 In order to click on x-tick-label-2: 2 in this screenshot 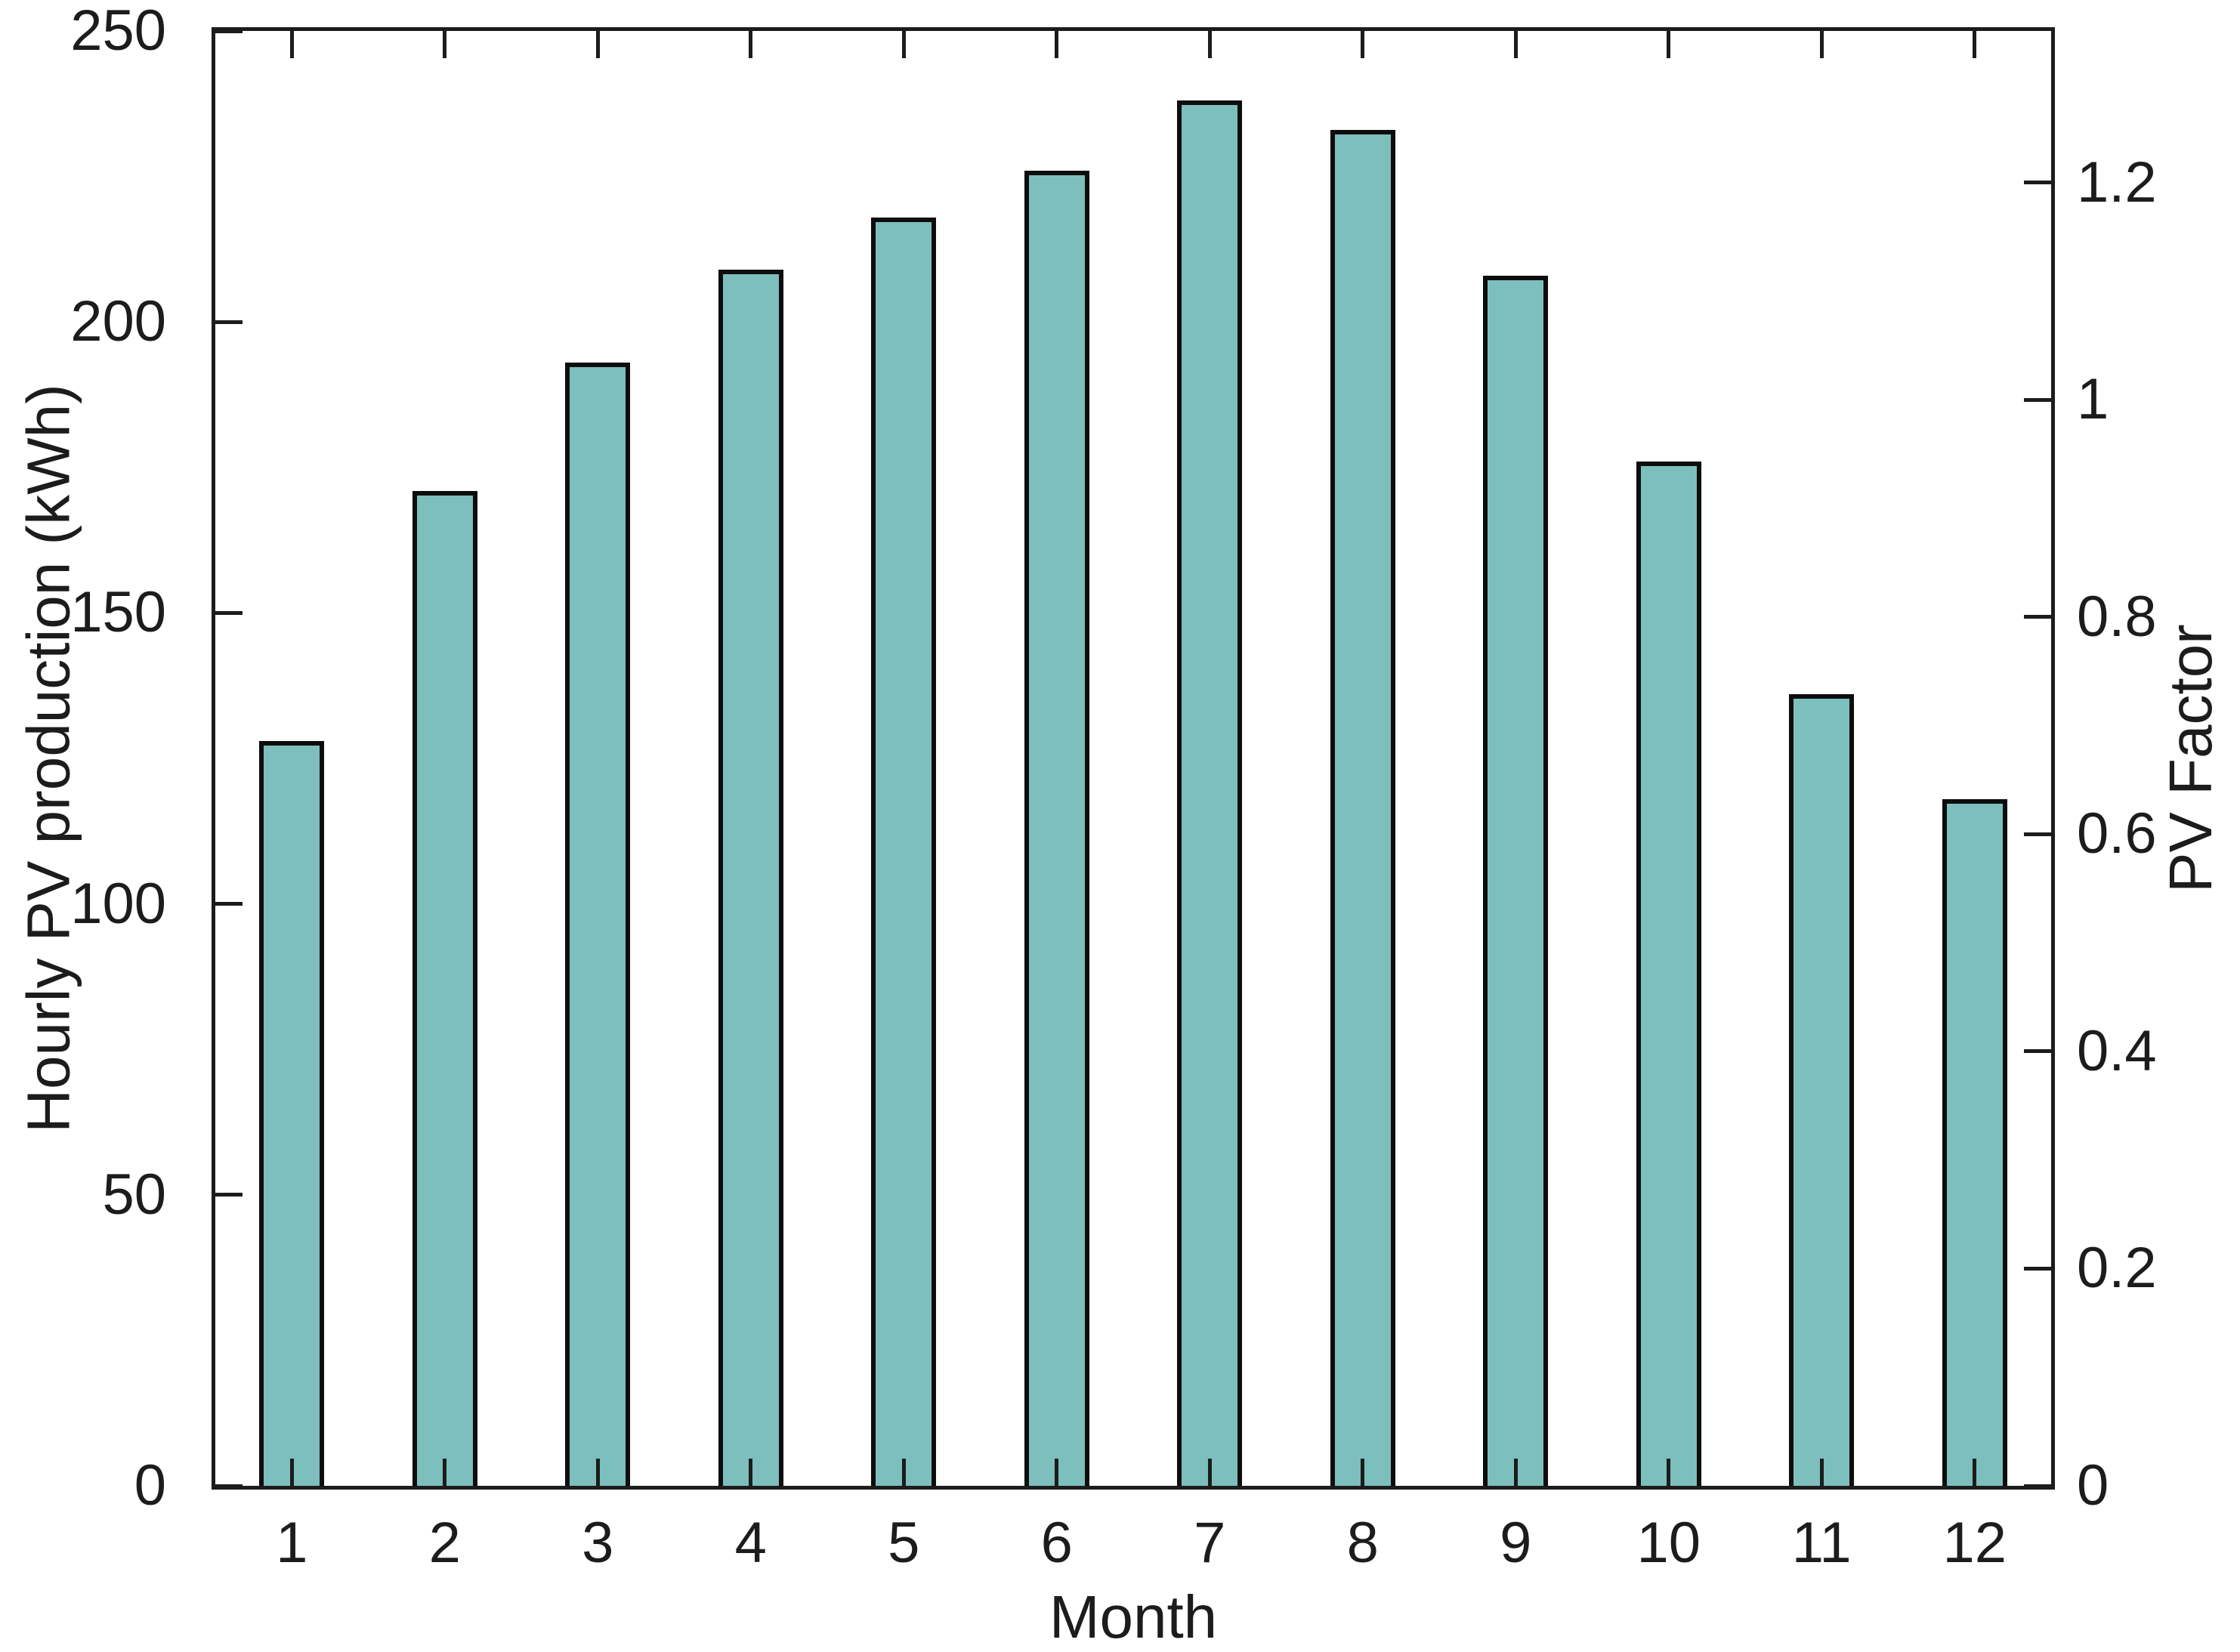, I will do `click(444, 1543)`.